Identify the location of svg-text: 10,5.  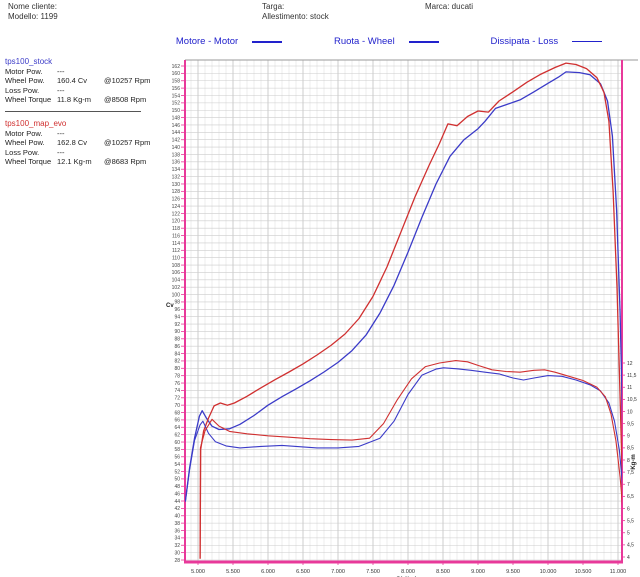
(632, 400).